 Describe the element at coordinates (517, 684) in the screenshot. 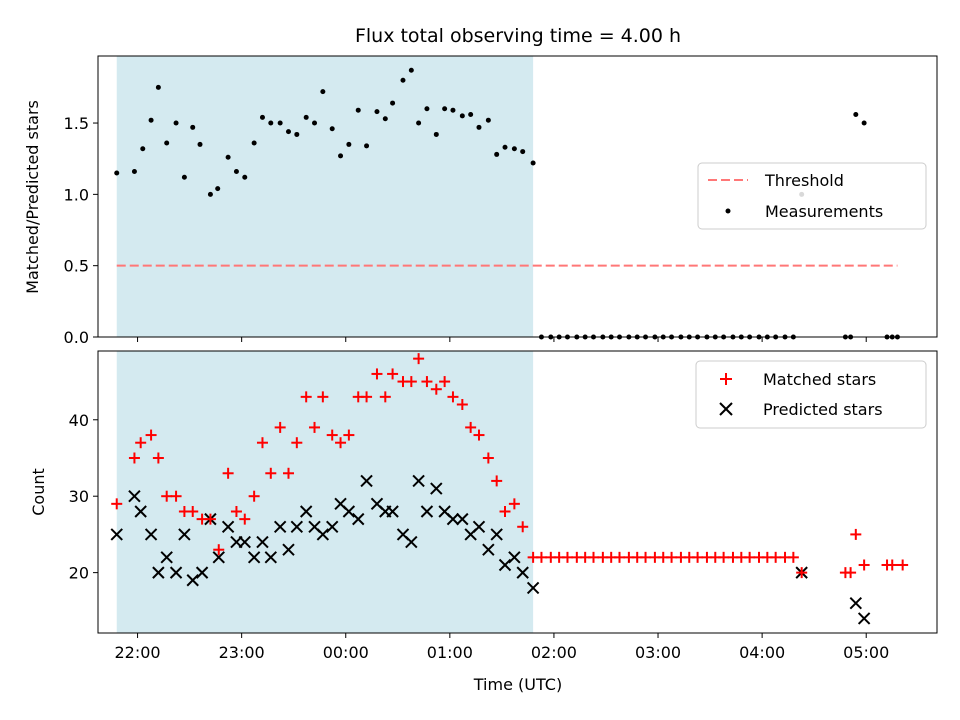

I see `x-axis-label: Time (UTC)` at that location.